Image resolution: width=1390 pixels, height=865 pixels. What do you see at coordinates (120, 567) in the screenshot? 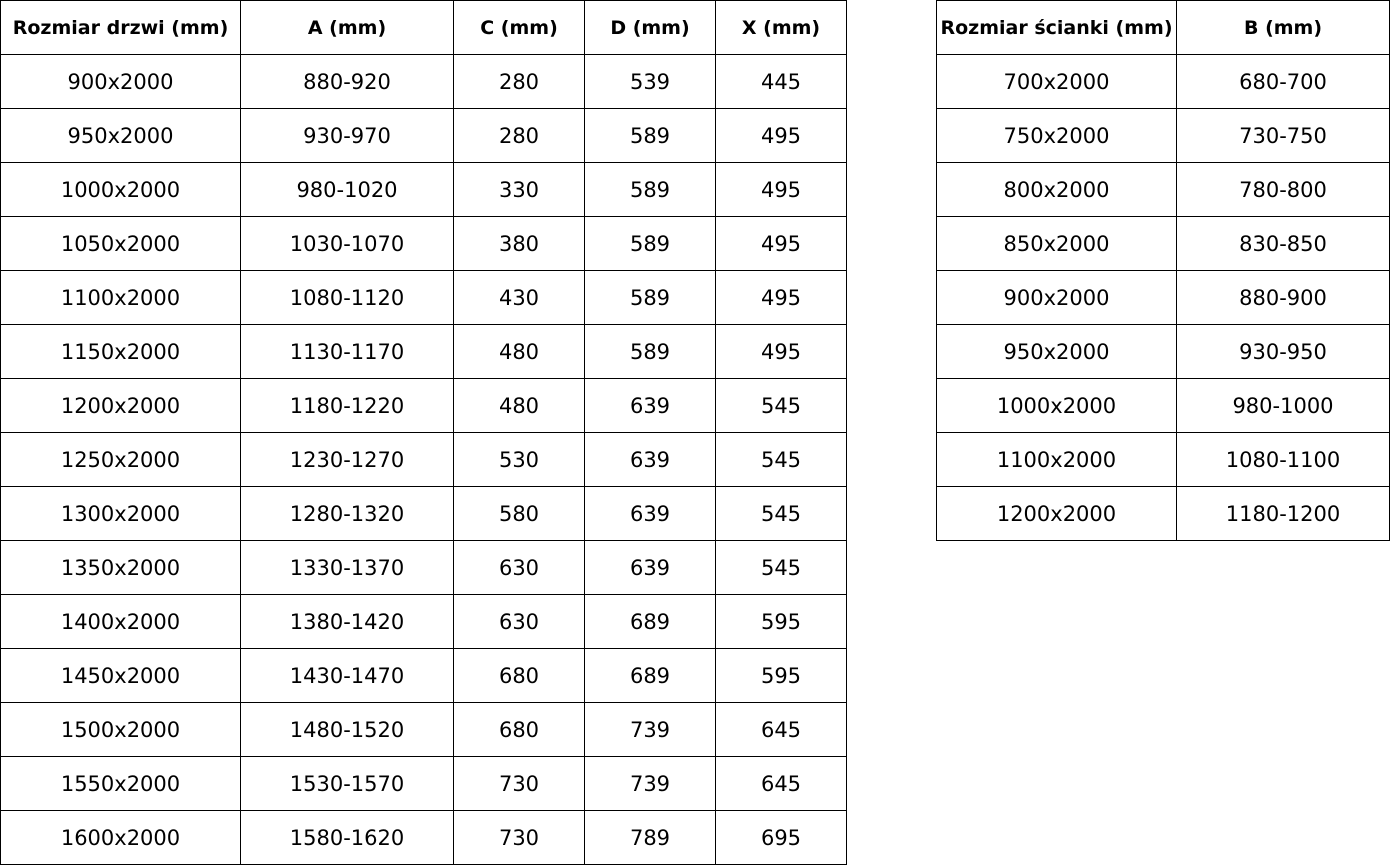
I see `table-cell: 1350x2000` at bounding box center [120, 567].